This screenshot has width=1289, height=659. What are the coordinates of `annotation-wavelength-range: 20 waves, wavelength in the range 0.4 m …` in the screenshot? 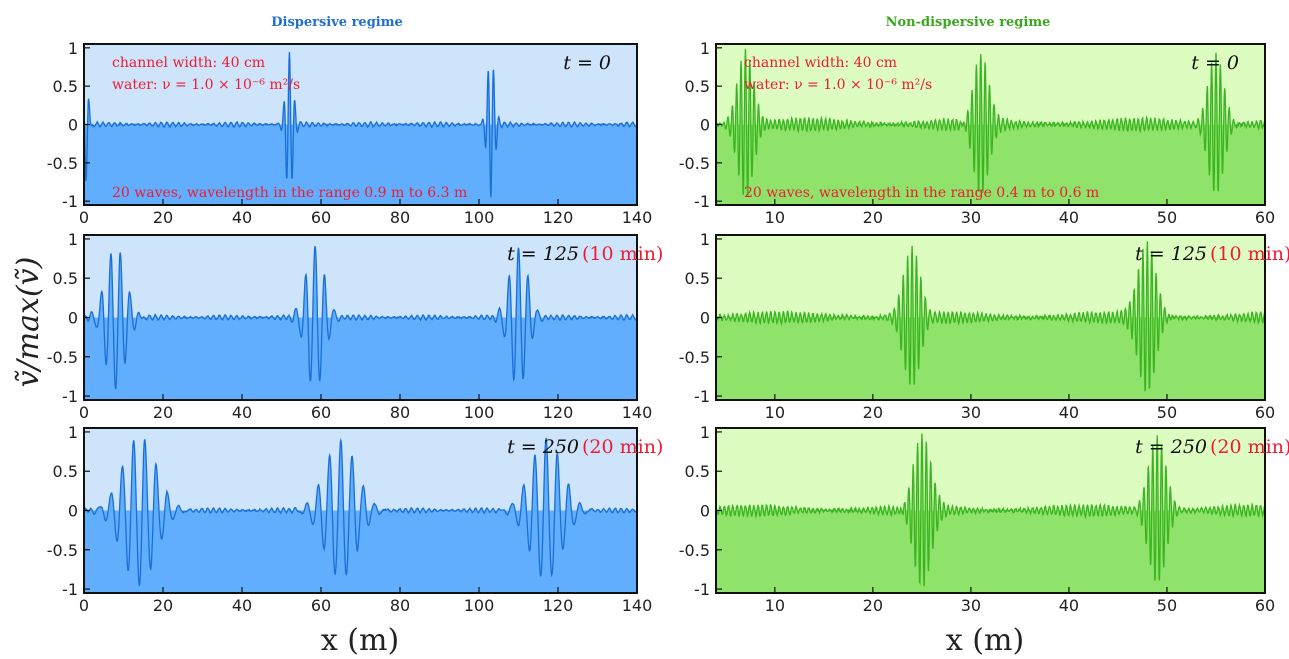 It's located at (921, 193).